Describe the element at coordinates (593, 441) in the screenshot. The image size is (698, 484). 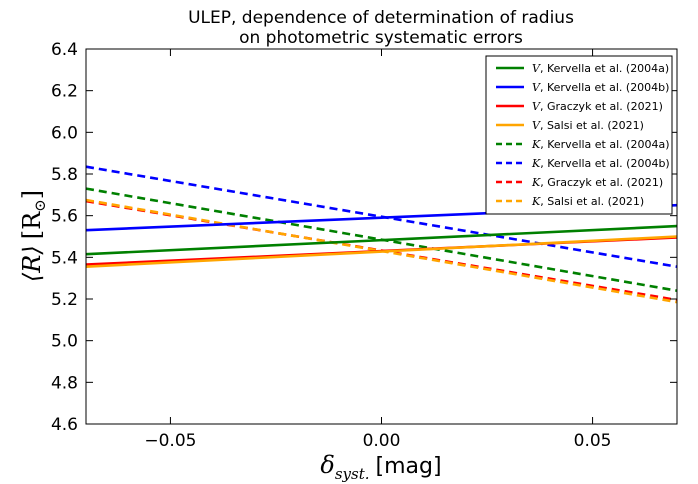
I see `x-tick-label: 0.05` at that location.